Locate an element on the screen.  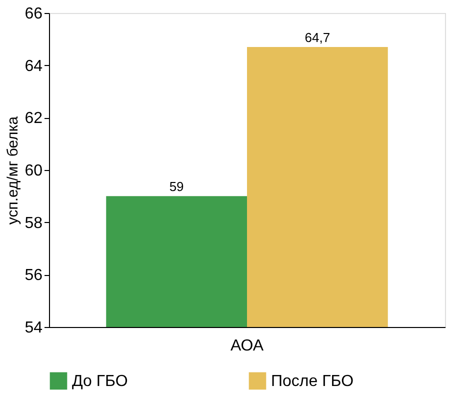
y-tick-label: 58 is located at coordinates (33, 223).